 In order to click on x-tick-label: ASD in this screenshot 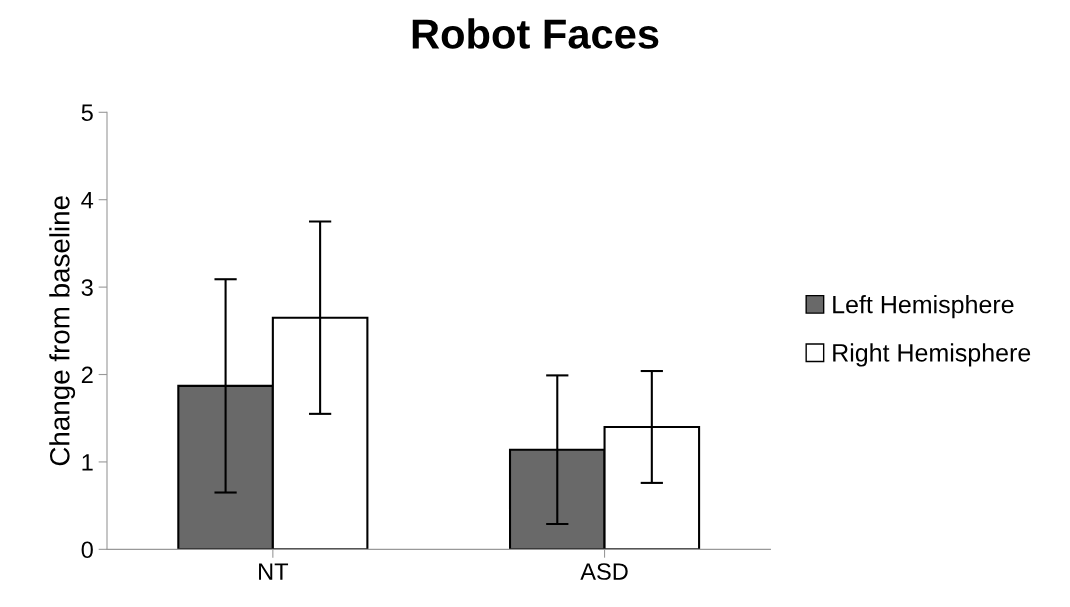, I will do `click(604, 571)`.